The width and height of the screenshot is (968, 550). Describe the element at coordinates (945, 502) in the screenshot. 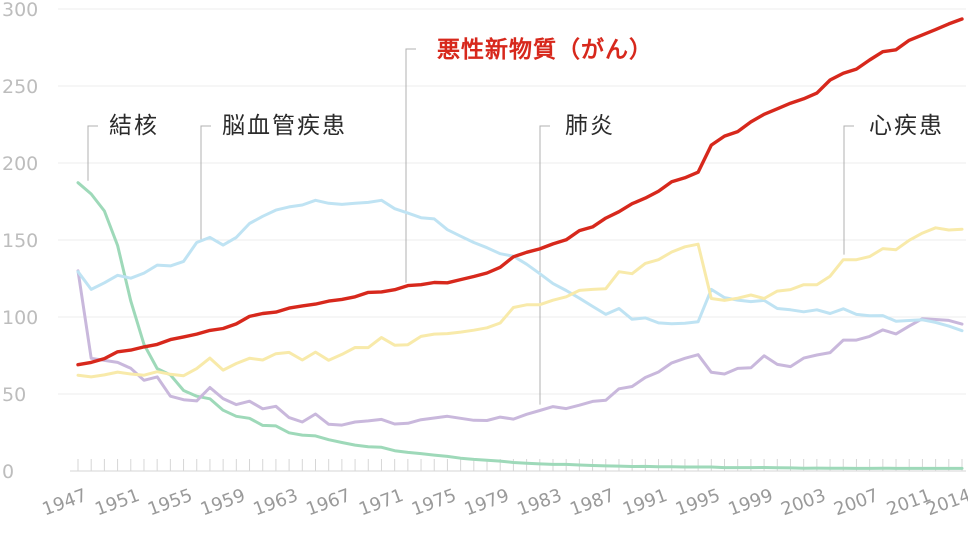

I see `x-tick-label-2014: 2014` at that location.